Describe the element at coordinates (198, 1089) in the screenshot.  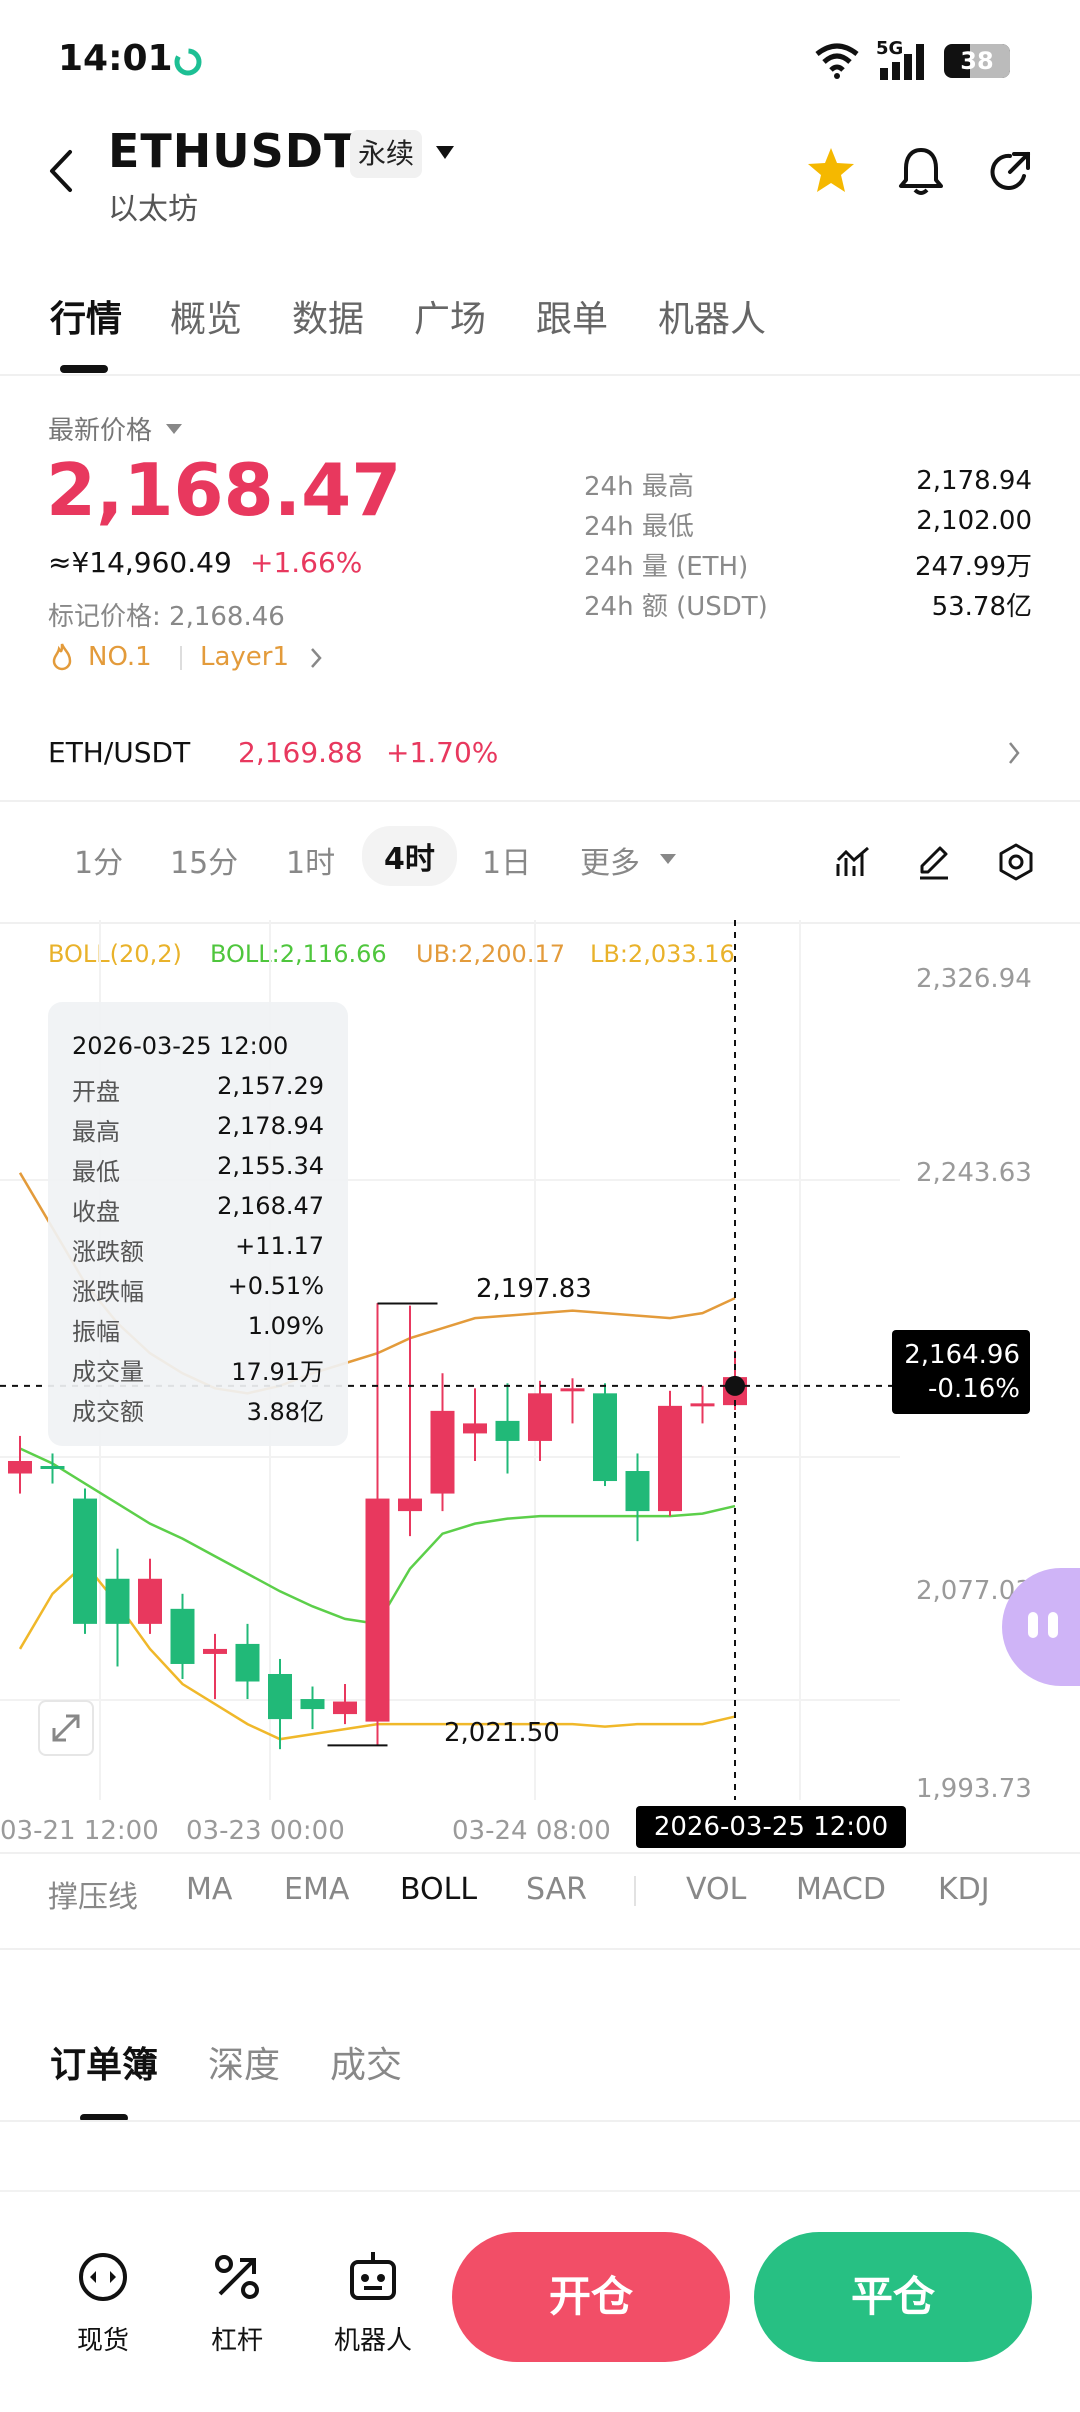
I see `tooltip-row: 开盘 2,157.29` at that location.